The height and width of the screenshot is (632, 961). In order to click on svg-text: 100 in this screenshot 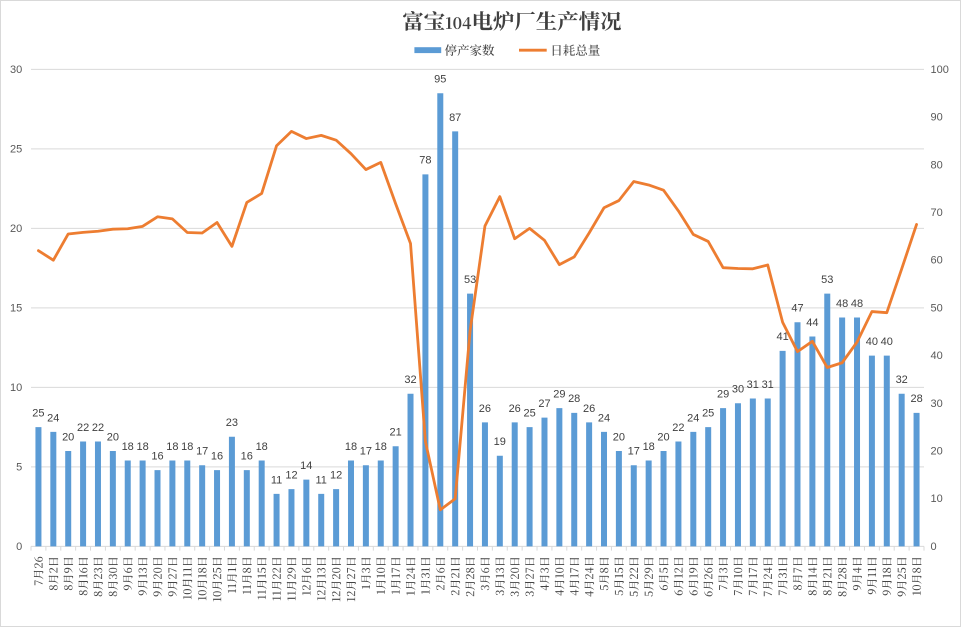, I will do `click(940, 70)`.